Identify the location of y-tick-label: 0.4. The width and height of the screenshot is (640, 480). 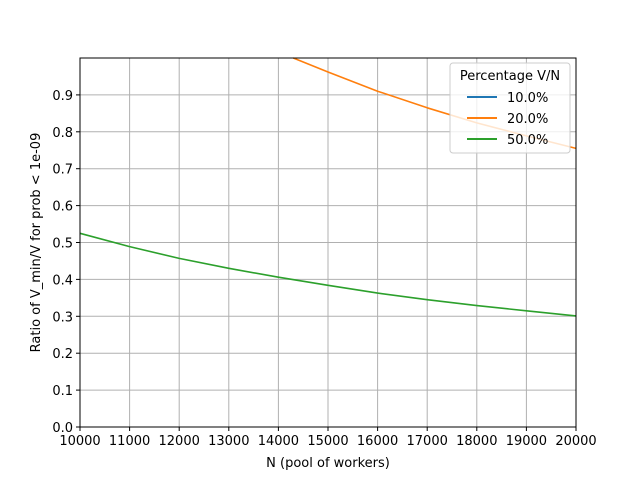
(62, 280).